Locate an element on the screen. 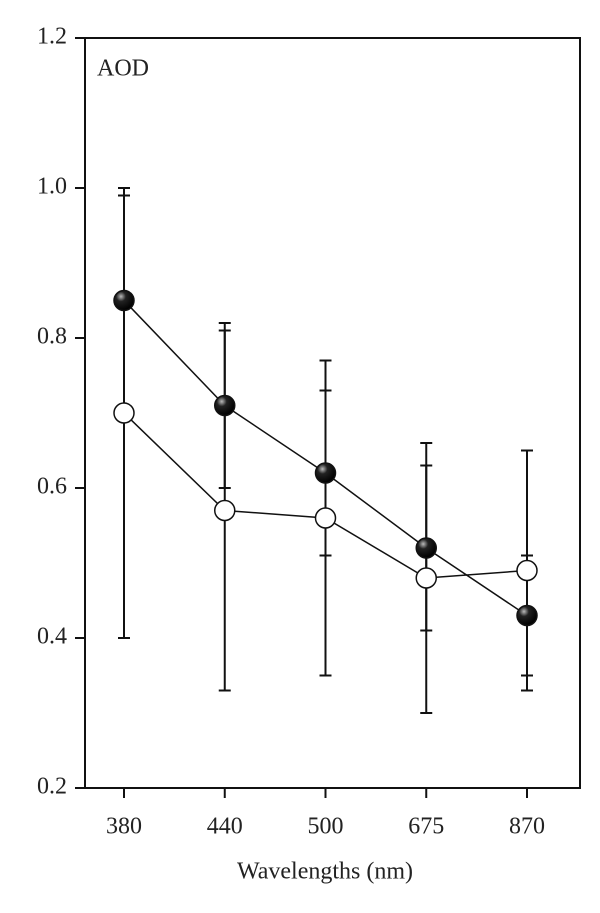 The height and width of the screenshot is (913, 600). annotation: AOD is located at coordinates (123, 69).